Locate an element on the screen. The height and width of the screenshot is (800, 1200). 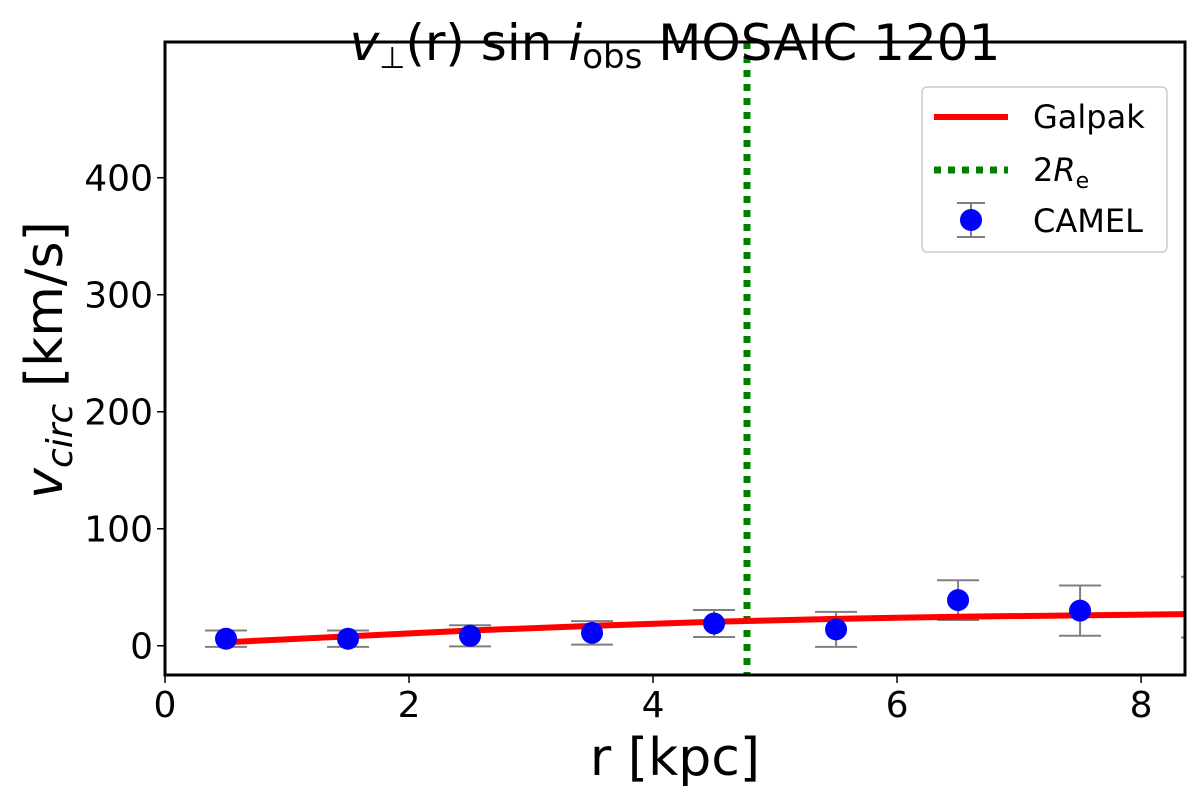
y-tick-label: 200 is located at coordinates (118, 413).